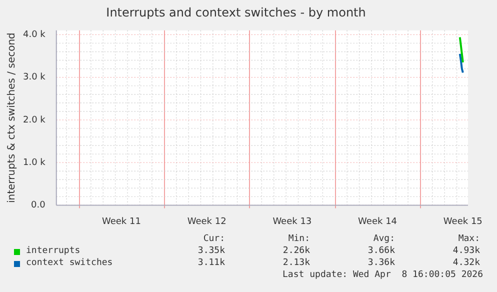 This screenshot has width=497, height=292. I want to click on x-tick-label: Week 13, so click(292, 221).